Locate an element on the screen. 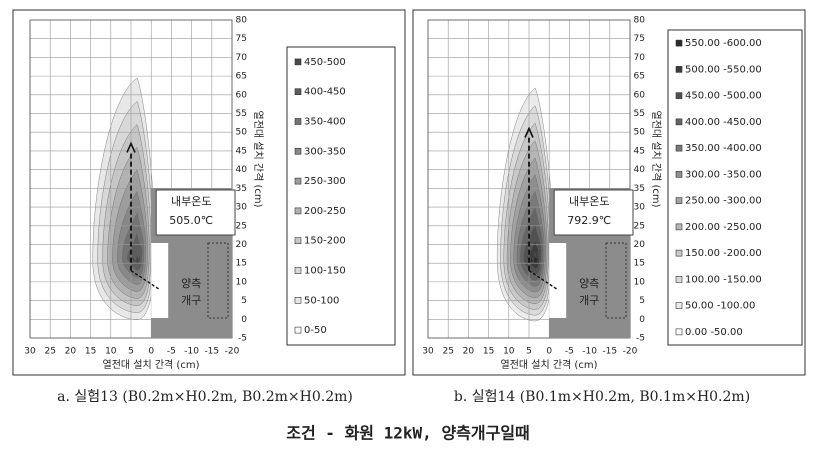 The width and height of the screenshot is (816, 453). legend-box is located at coordinates (735, 187).